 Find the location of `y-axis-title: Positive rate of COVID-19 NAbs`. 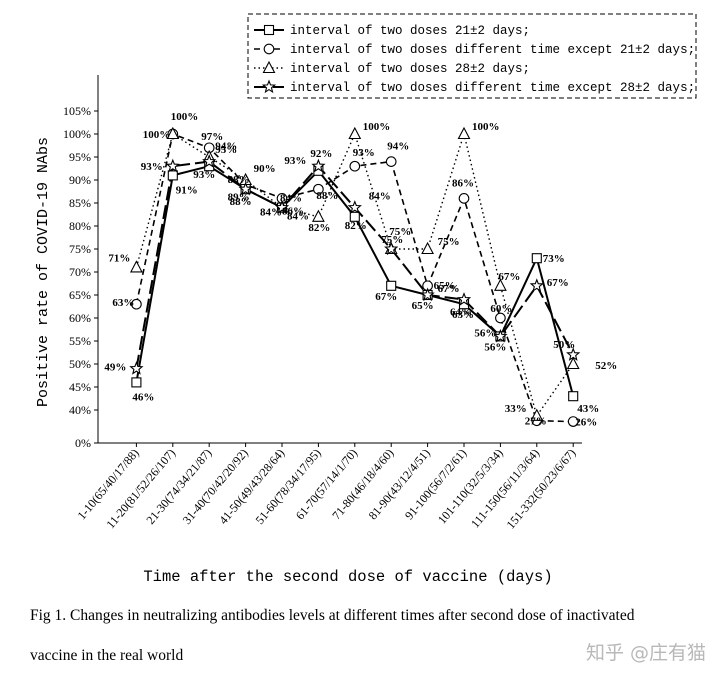

y-axis-title: Positive rate of COVID-19 NAbs is located at coordinates (43, 272).